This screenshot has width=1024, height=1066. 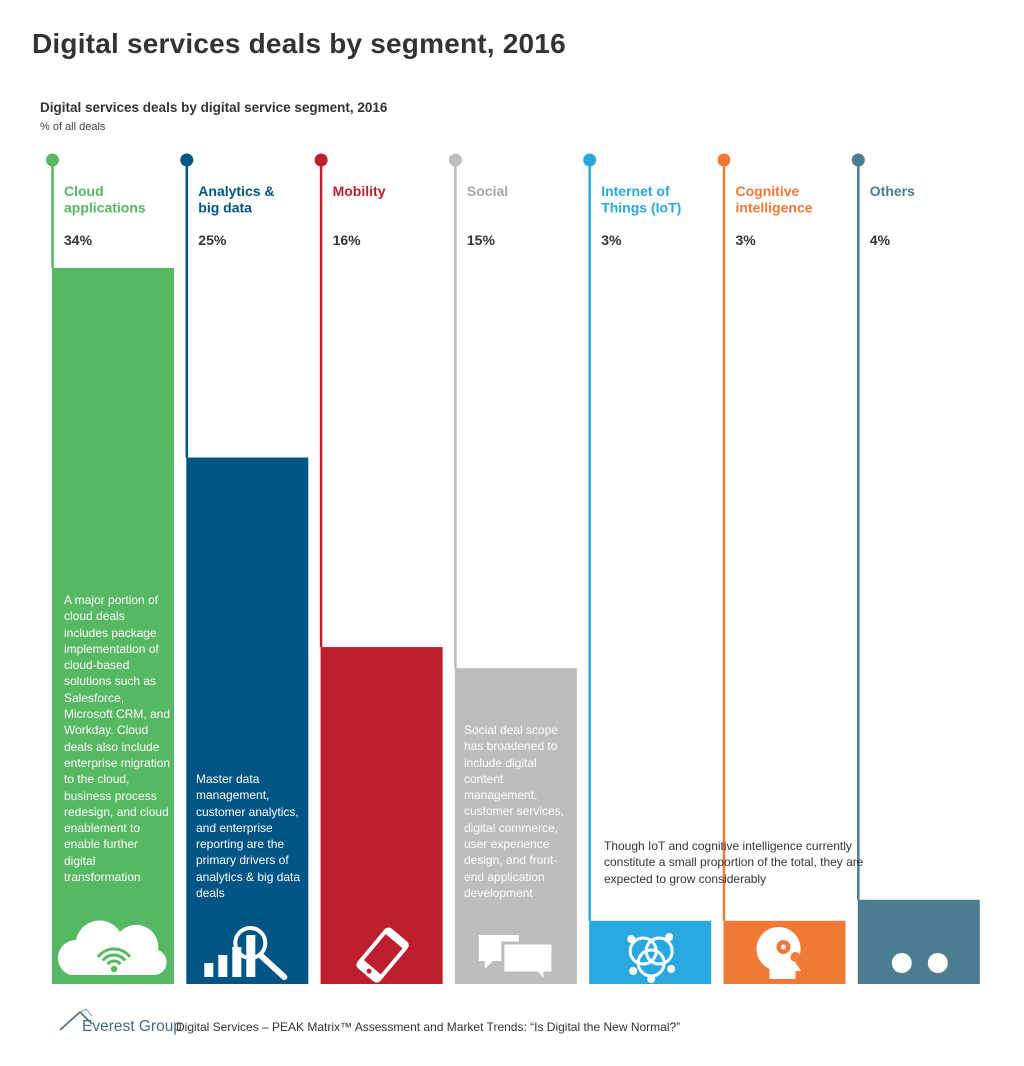 I want to click on phone-button, so click(x=369, y=971).